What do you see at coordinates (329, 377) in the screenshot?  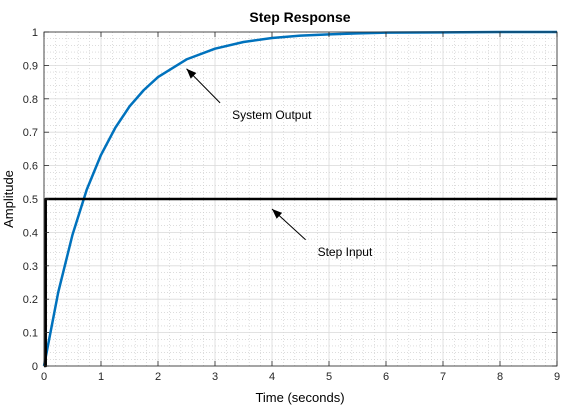 I see `x-tick-label: 5` at bounding box center [329, 377].